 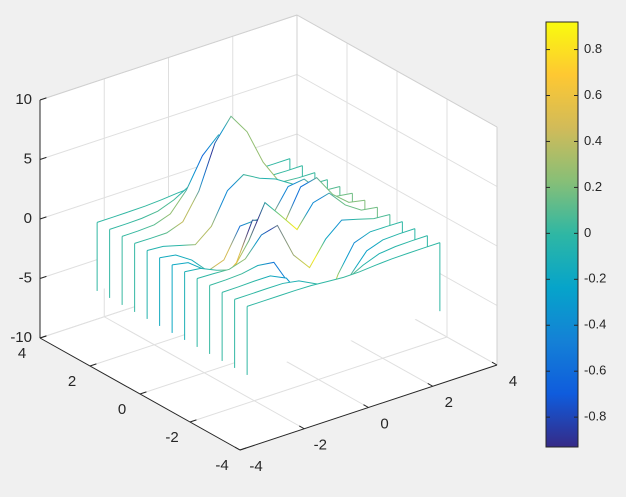 What do you see at coordinates (384, 423) in the screenshot?
I see `x-tick-label: 0` at bounding box center [384, 423].